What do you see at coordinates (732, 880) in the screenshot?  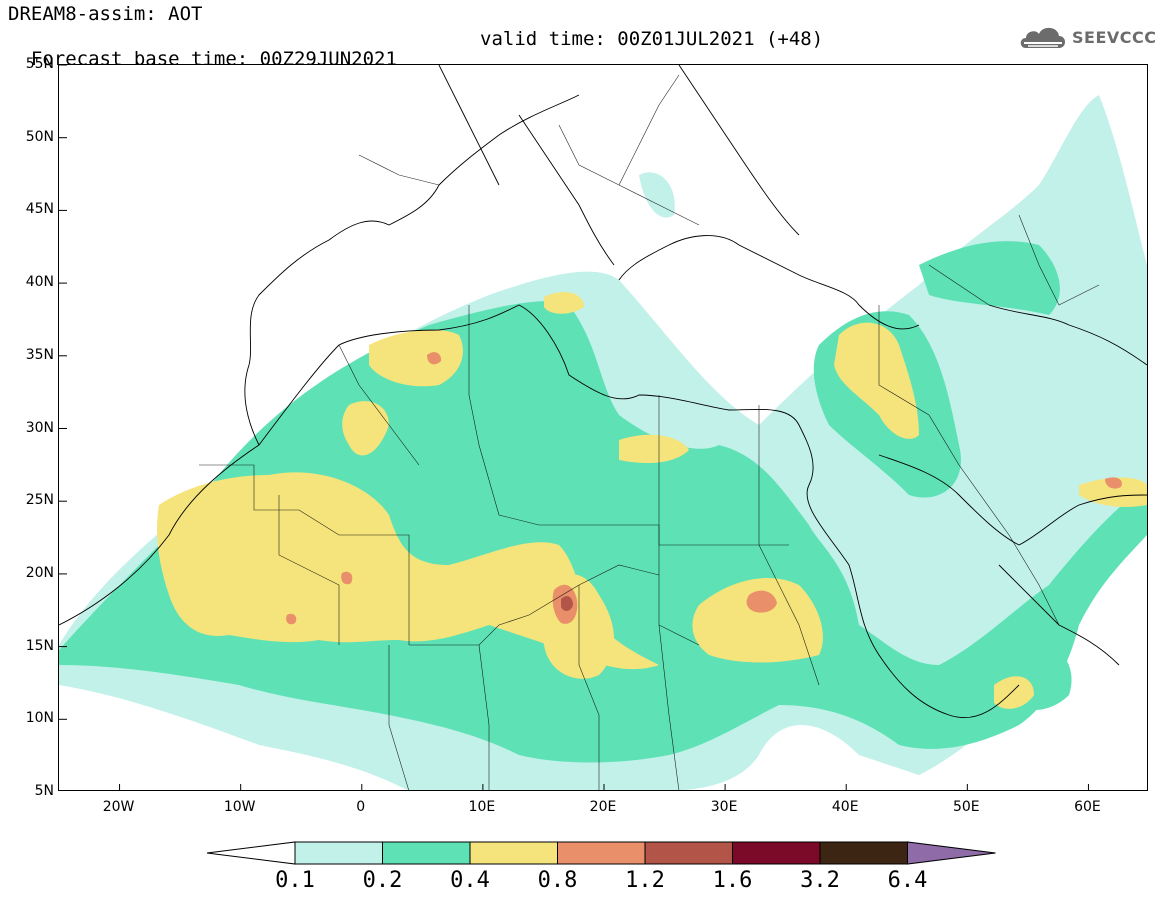 I see `colorbar-label: 1.6` at bounding box center [732, 880].